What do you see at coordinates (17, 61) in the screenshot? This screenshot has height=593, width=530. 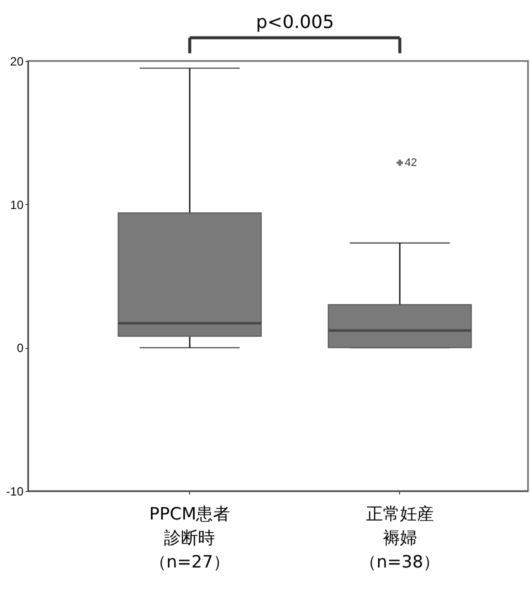 I see `y-tick-label: 20` at bounding box center [17, 61].